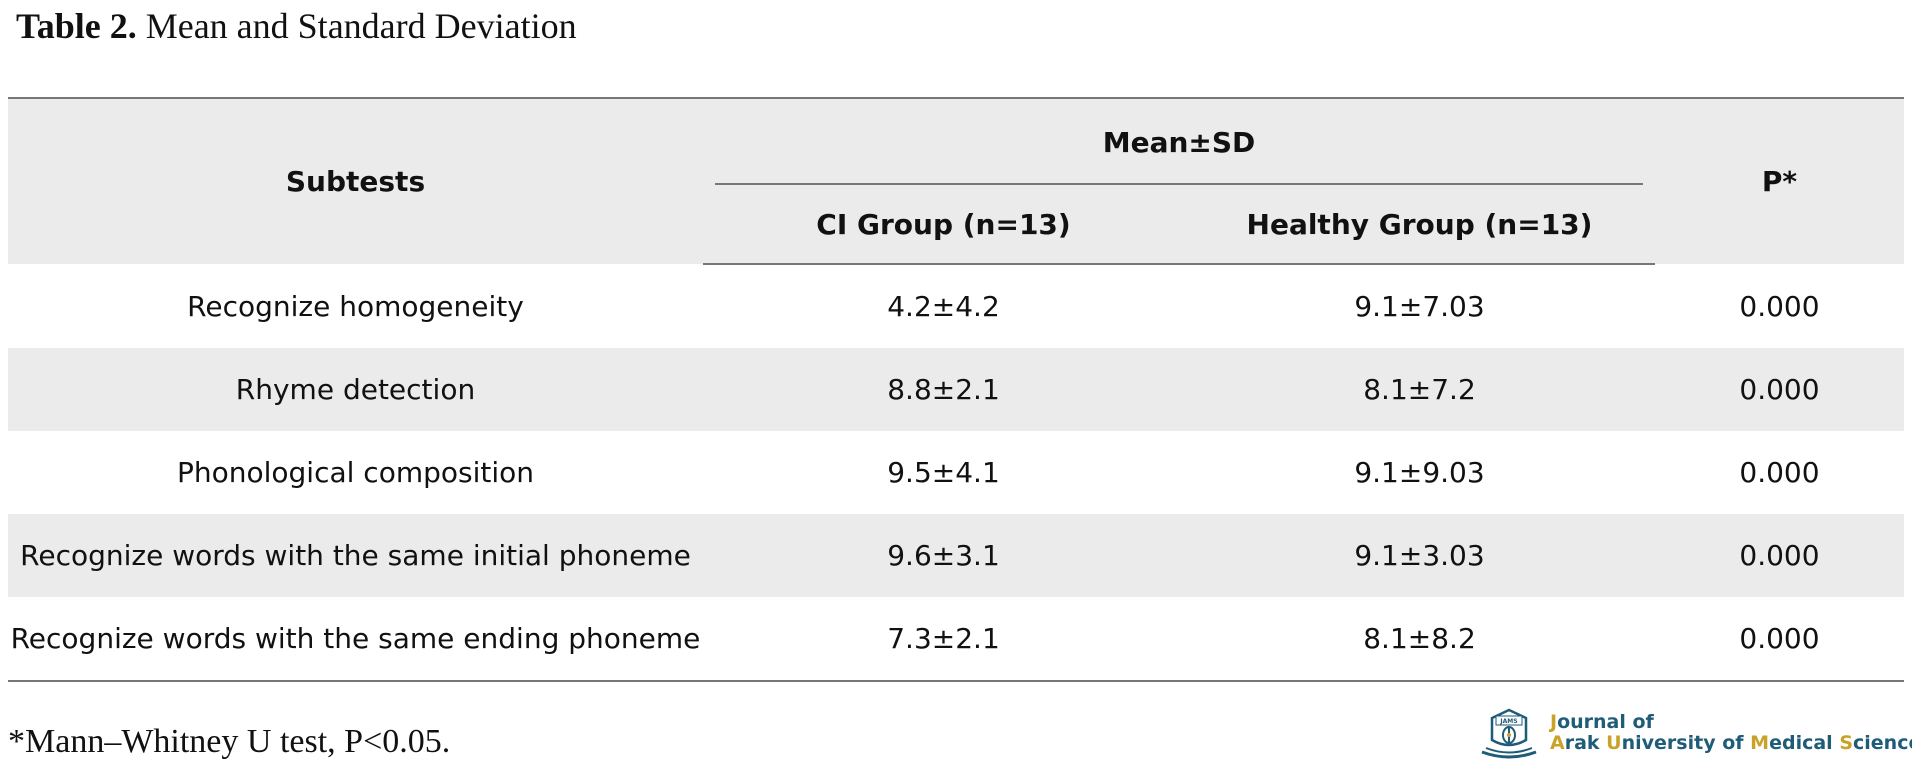 Image resolution: width=1912 pixels, height=767 pixels. What do you see at coordinates (355, 389) in the screenshot?
I see `cell-subtest: Rhyme detection` at bounding box center [355, 389].